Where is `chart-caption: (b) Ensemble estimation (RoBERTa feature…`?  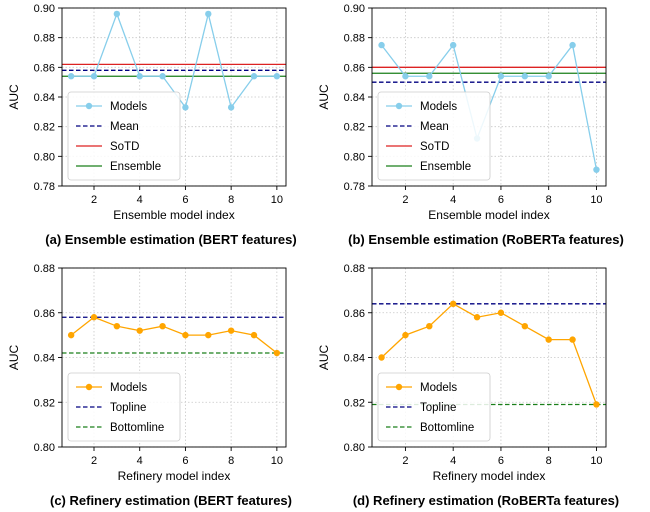
chart-caption: (b) Ensemble estimation (RoBERTa feature… is located at coordinates (486, 239).